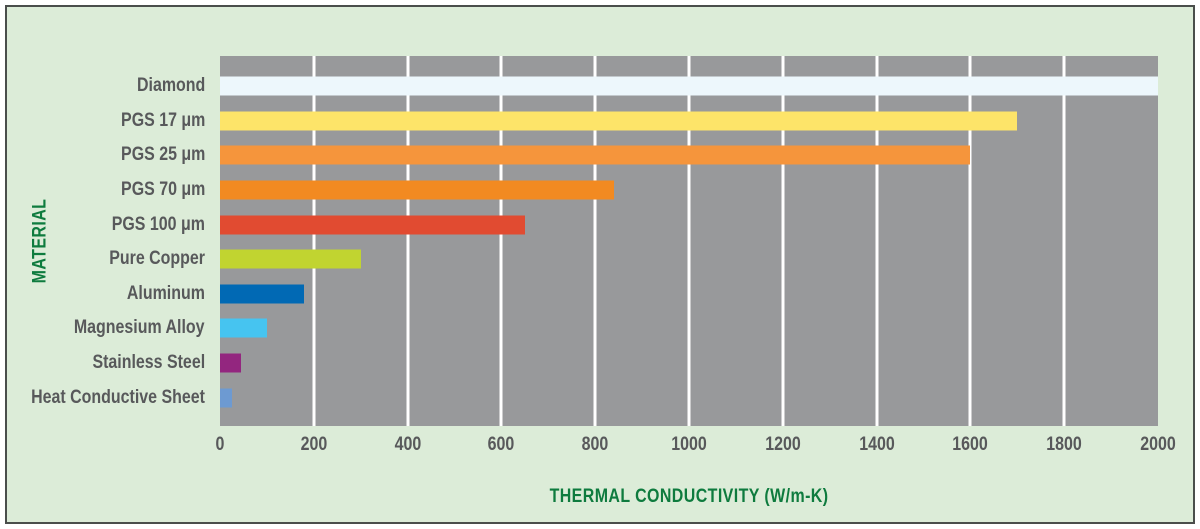 The width and height of the screenshot is (1200, 529). I want to click on category-label-row-pgs-70-m: PGS 70 μm, so click(106, 190).